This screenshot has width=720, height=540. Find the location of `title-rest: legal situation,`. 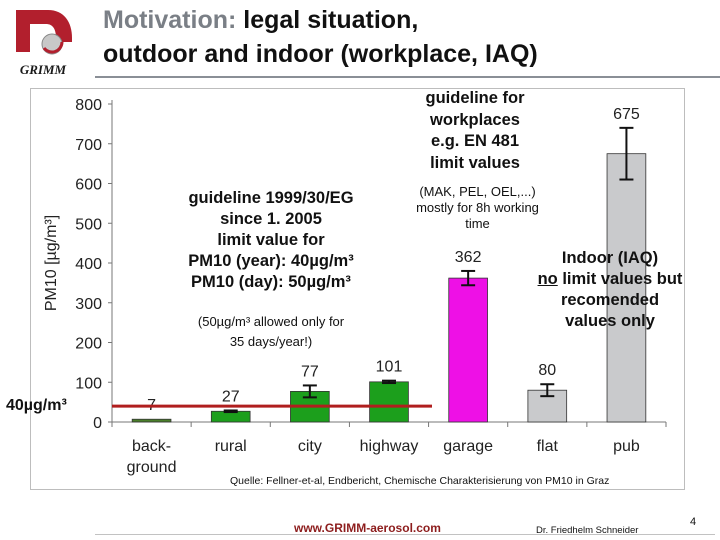

title-rest: legal situation, is located at coordinates (327, 20).